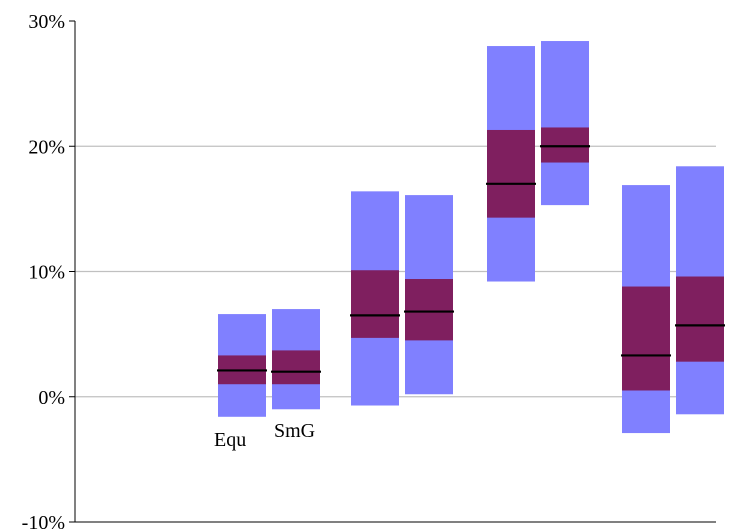  I want to click on y-tick-label: -10%, so click(43, 521).